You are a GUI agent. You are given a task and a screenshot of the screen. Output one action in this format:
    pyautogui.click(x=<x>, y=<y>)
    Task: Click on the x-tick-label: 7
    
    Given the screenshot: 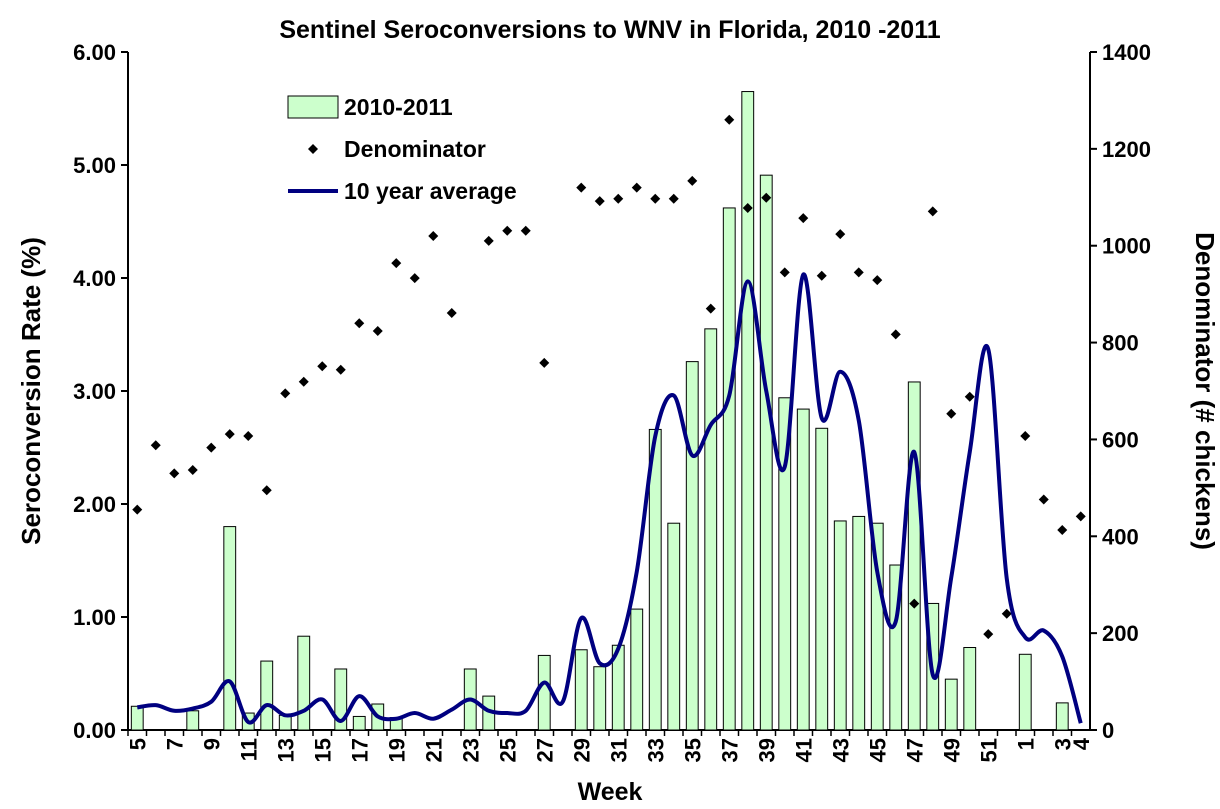 What is the action you would take?
    pyautogui.click(x=174, y=744)
    